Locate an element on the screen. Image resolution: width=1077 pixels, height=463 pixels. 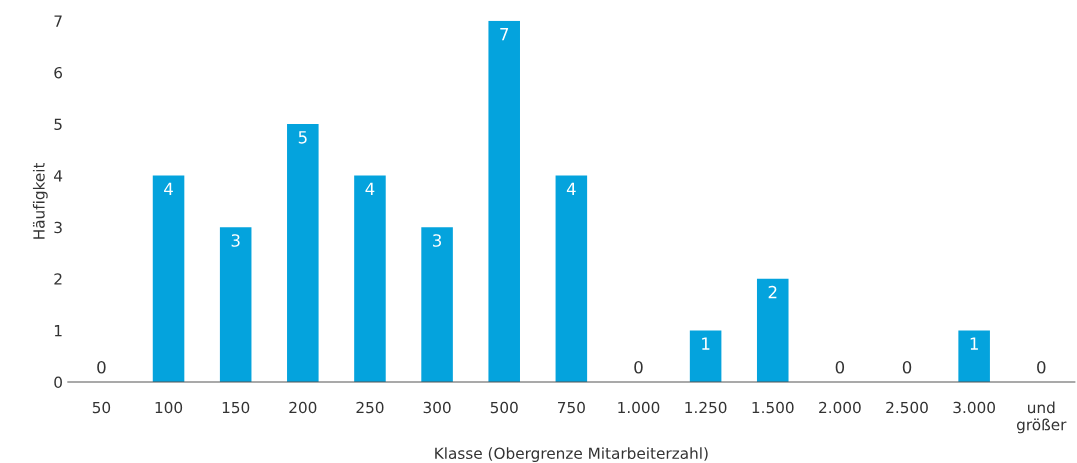
y-tick-label: 7 is located at coordinates (58, 21).